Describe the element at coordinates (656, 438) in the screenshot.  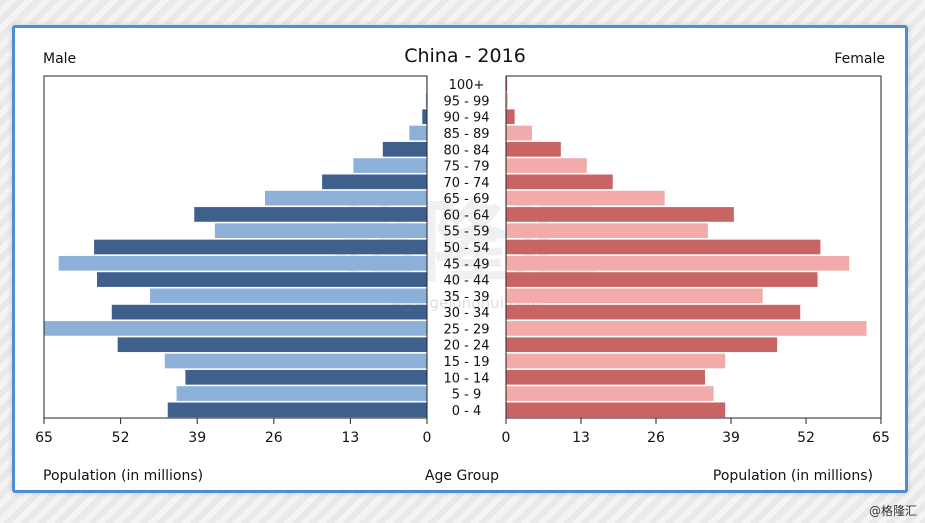
I see `female-tick-label: 26` at that location.